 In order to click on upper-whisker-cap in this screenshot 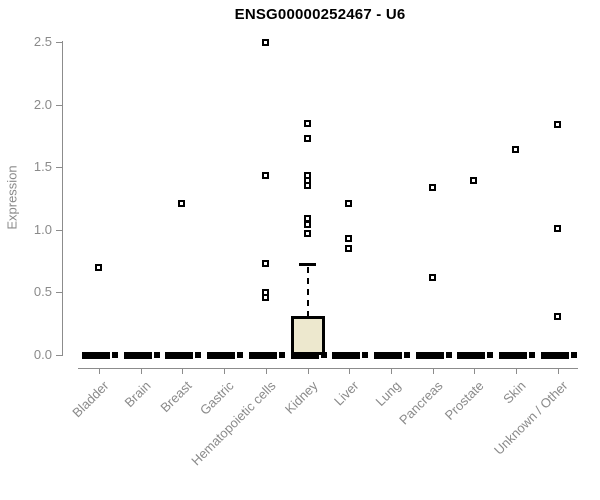, I will do `click(307, 264)`.